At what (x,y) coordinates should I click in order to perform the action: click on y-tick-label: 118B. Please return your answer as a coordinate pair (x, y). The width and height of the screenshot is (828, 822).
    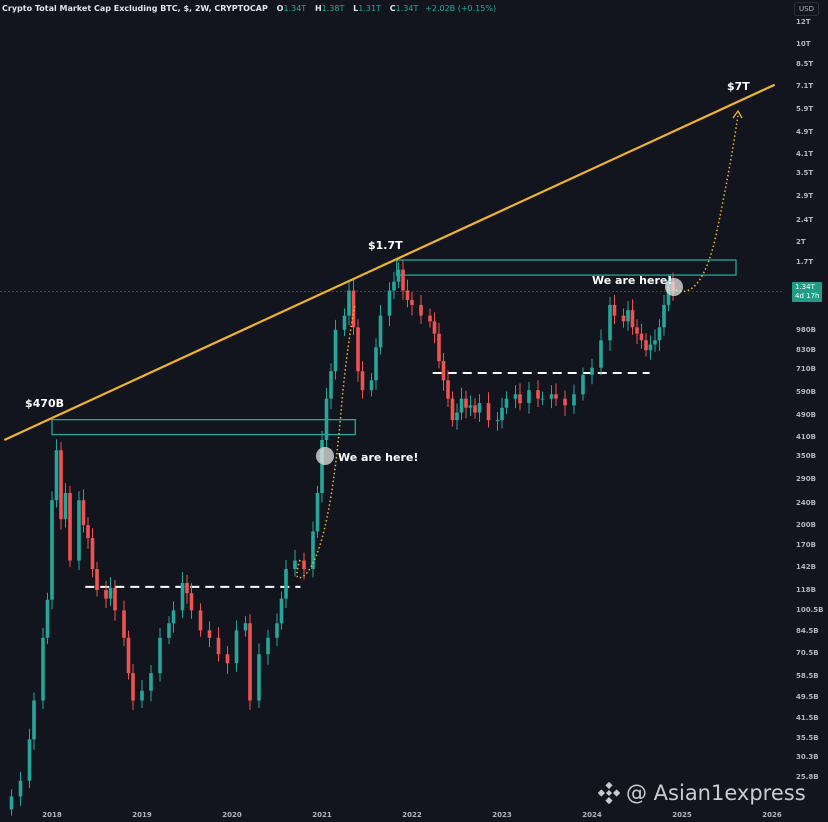
    Looking at the image, I should click on (806, 590).